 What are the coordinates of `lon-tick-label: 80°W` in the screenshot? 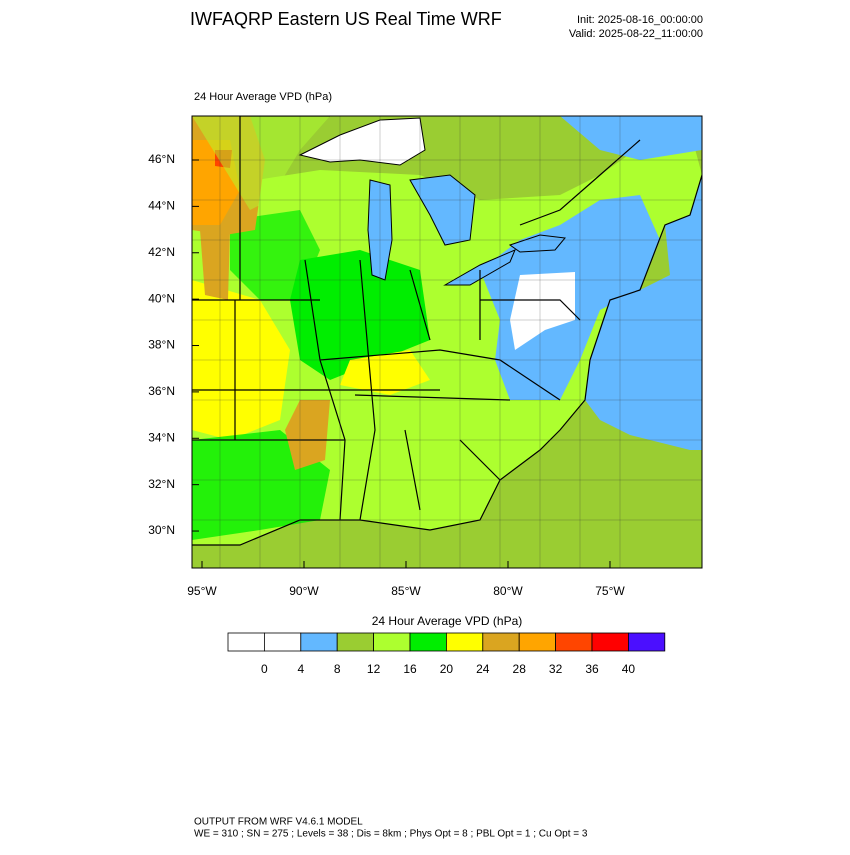 It's located at (508, 591).